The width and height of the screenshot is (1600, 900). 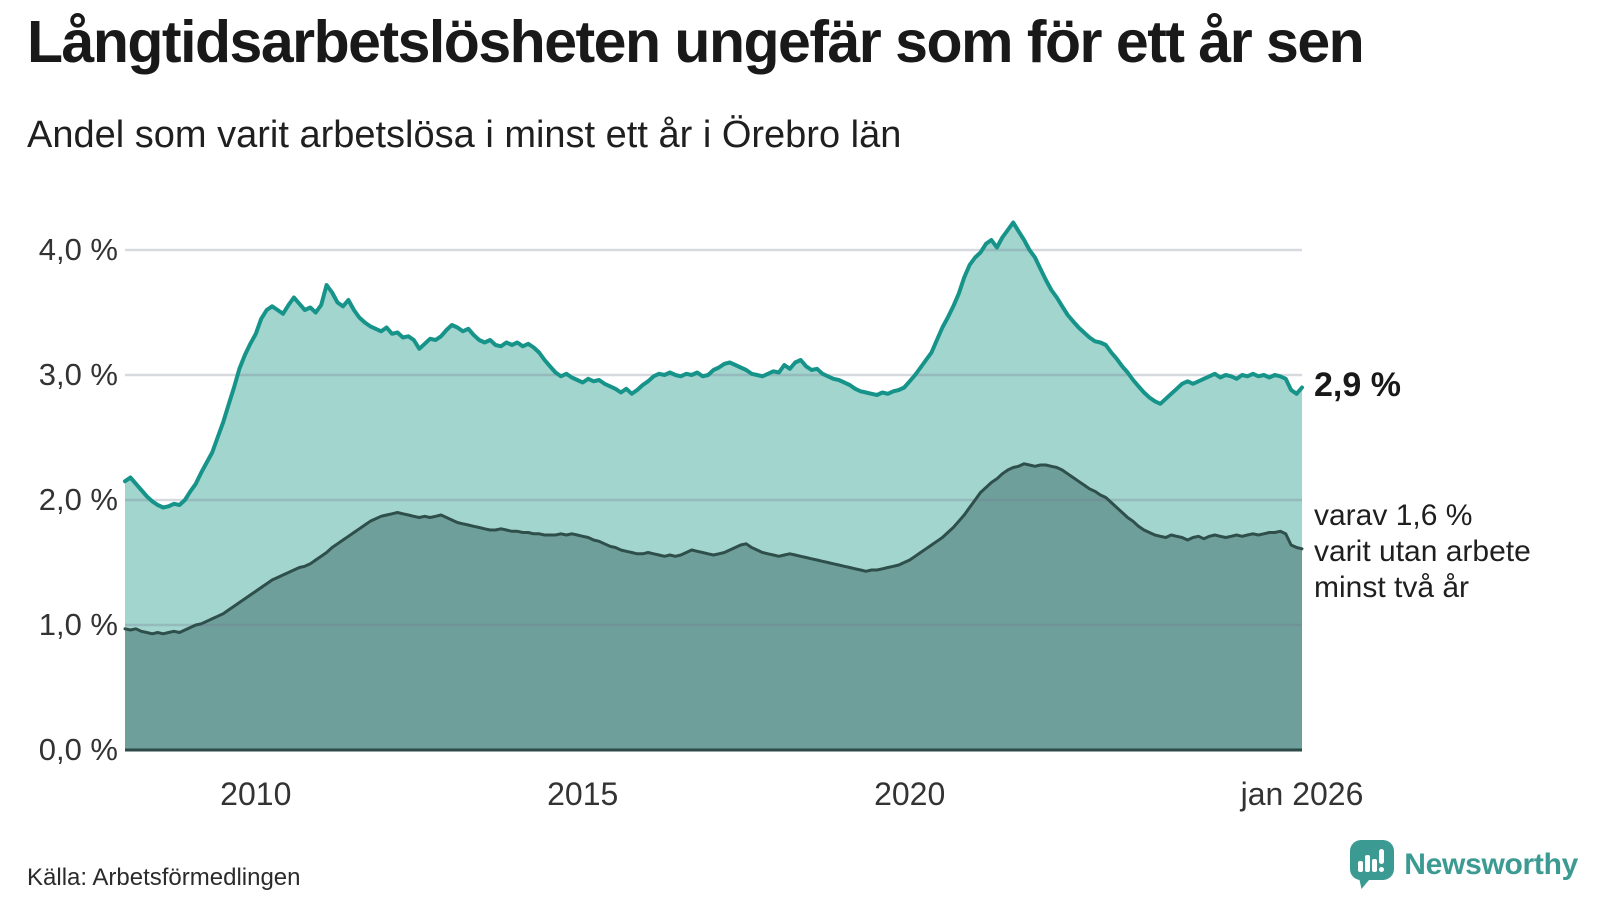 I want to click on annotation-subseries-line2: varit utan arbete, so click(x=1422, y=551).